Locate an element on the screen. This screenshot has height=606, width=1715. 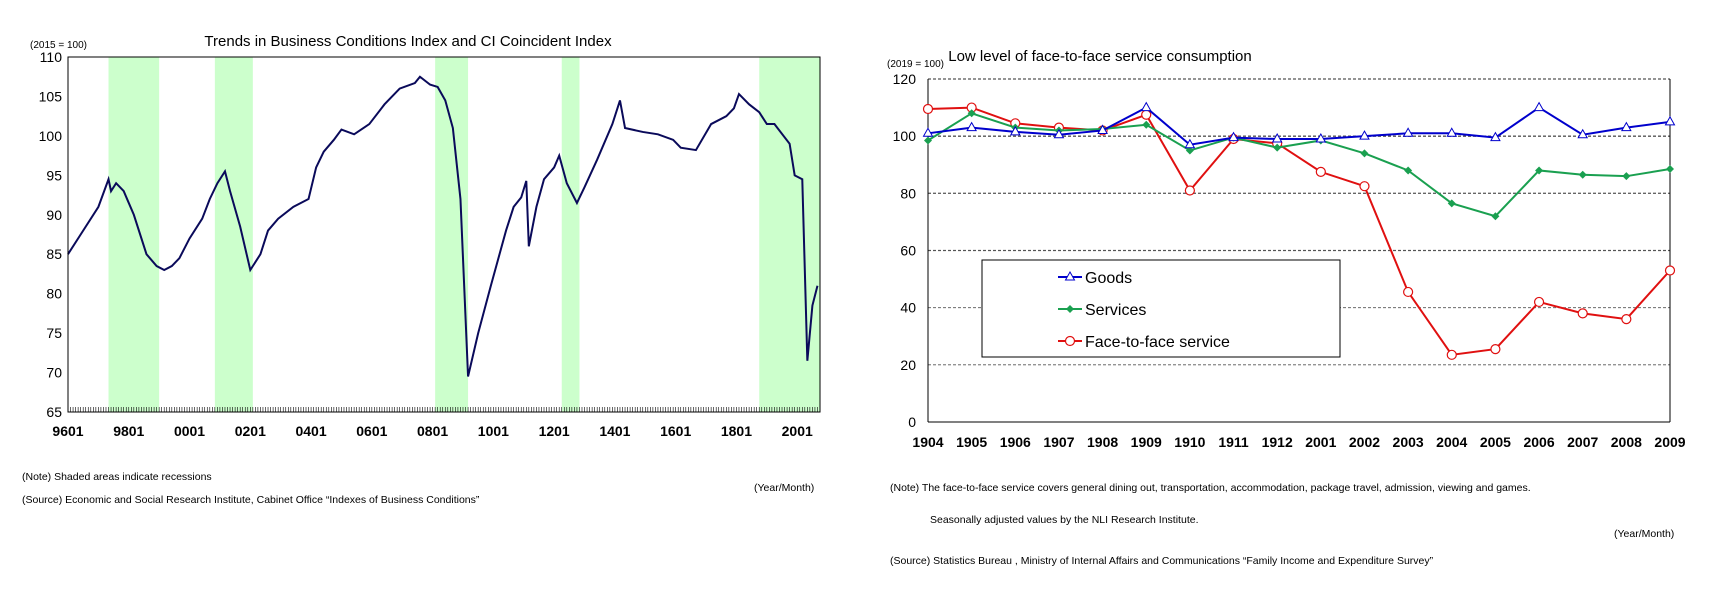
legend-label: Face-to-face service is located at coordinates (1157, 342).